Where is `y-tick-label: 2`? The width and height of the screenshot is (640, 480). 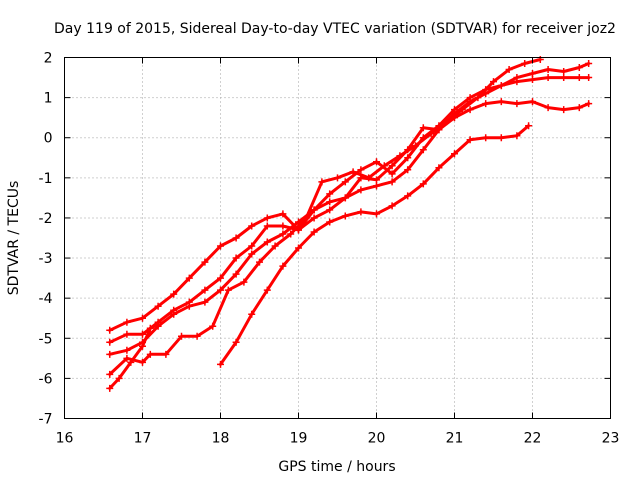
y-tick-label: 2 is located at coordinates (48, 59).